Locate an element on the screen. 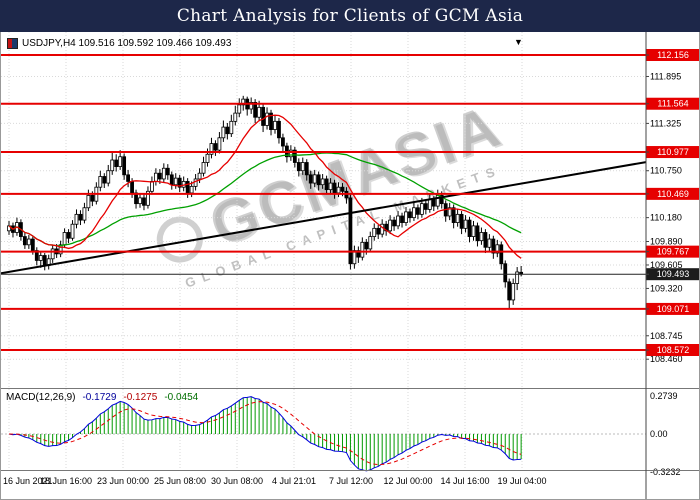  chart-shift-marker-icon: ▼ is located at coordinates (518, 42).